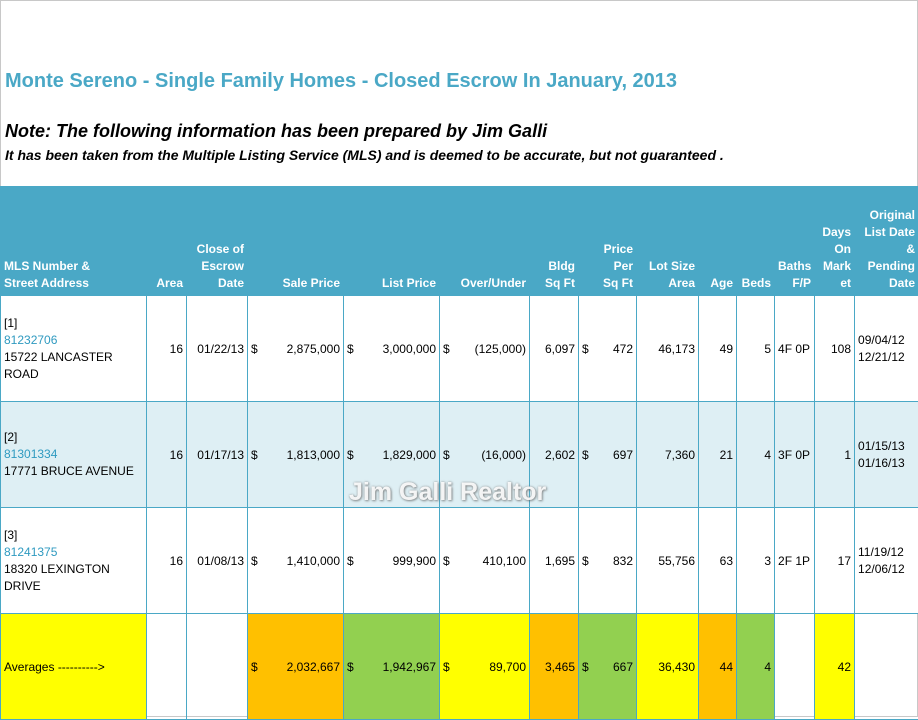 The image size is (918, 720). I want to click on avg-days-on-market: 42, so click(835, 667).